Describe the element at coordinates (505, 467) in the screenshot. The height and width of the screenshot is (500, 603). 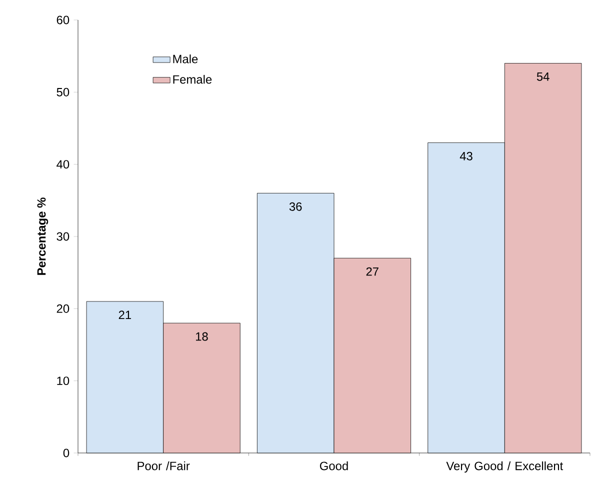
I see `x-tick-label: Very Good / Excellent` at that location.